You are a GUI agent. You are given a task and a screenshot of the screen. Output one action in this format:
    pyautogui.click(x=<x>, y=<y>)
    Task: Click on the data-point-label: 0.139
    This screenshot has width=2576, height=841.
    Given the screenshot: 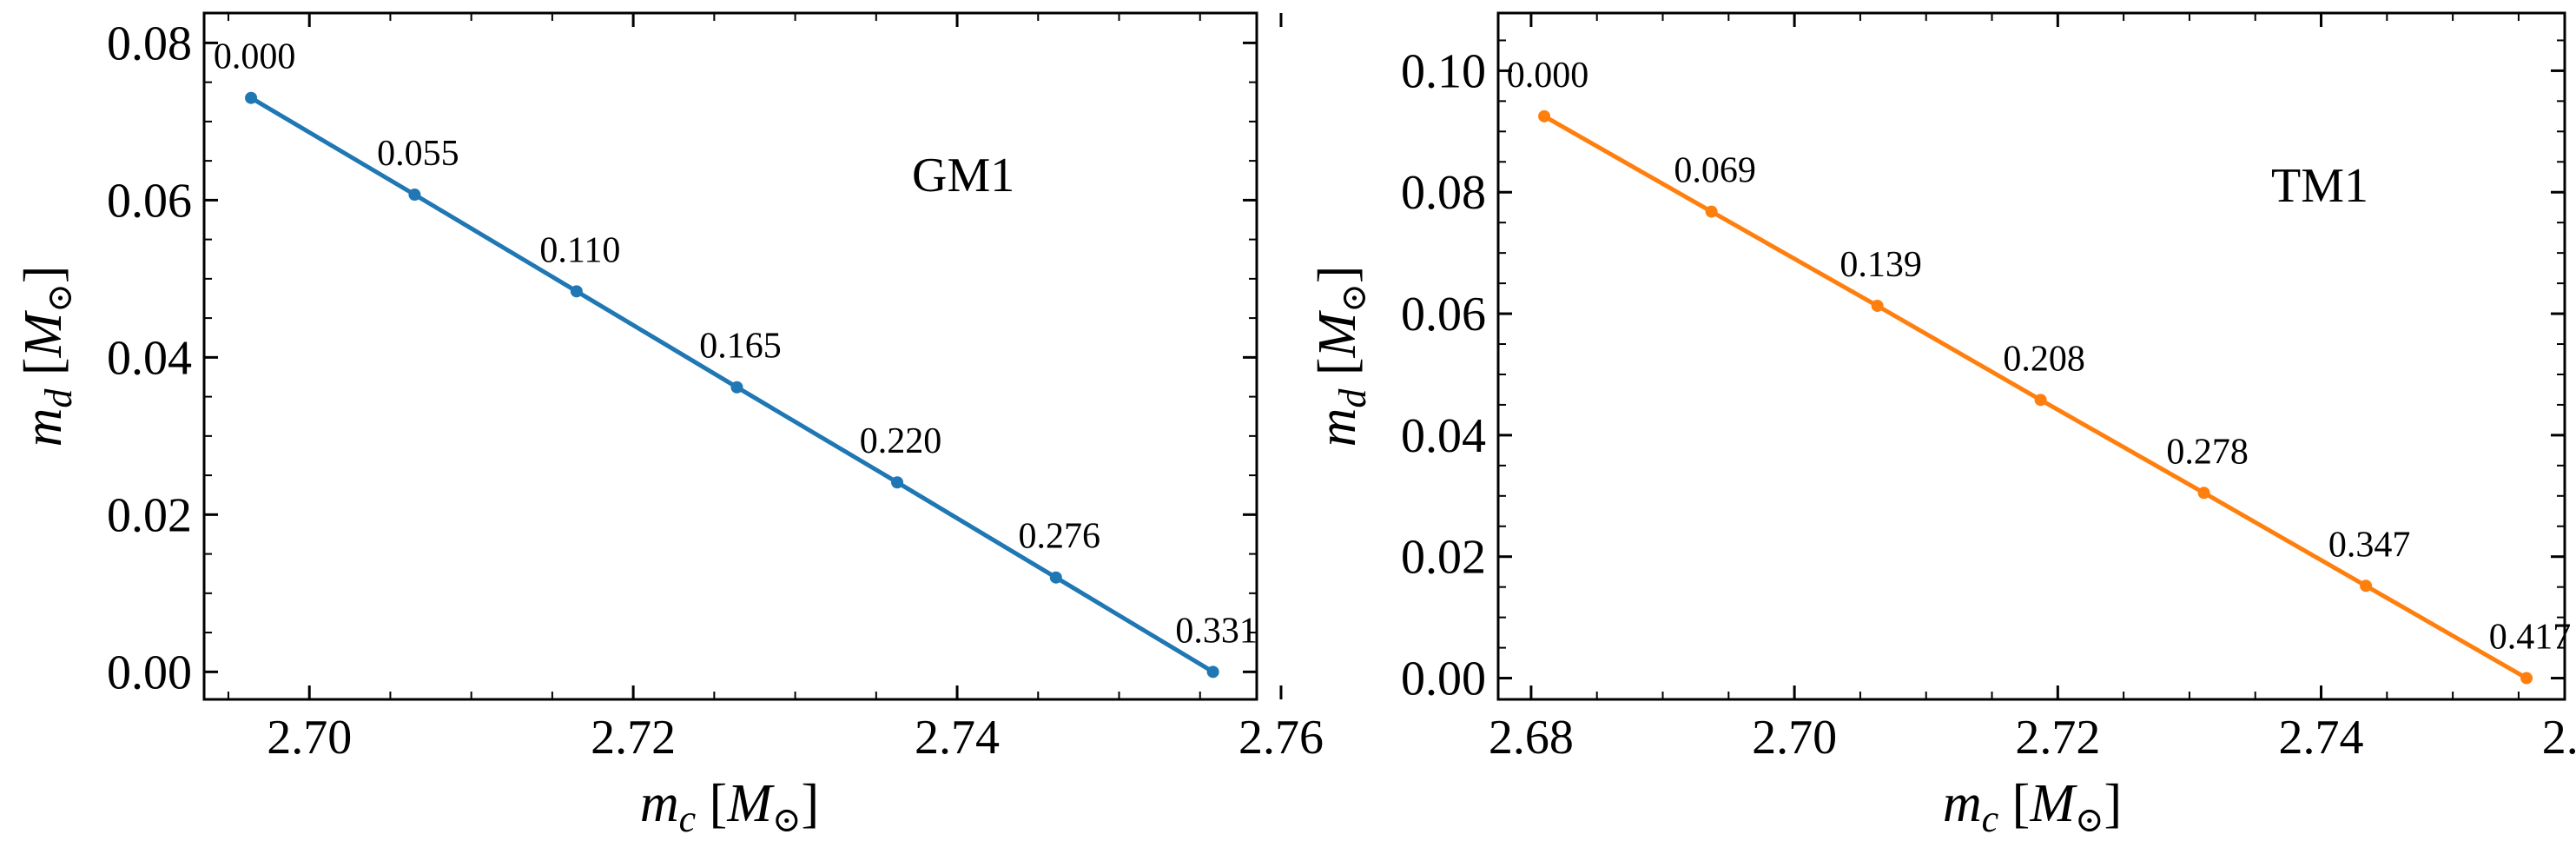 What is the action you would take?
    pyautogui.click(x=1881, y=265)
    